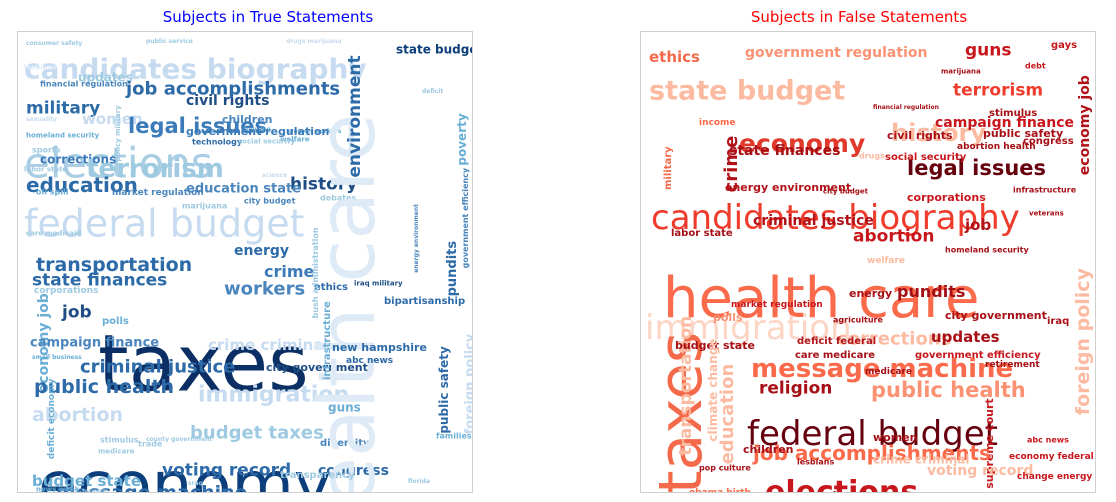  What do you see at coordinates (747, 91) in the screenshot?
I see `false-word-state-budget: state budget` at bounding box center [747, 91].